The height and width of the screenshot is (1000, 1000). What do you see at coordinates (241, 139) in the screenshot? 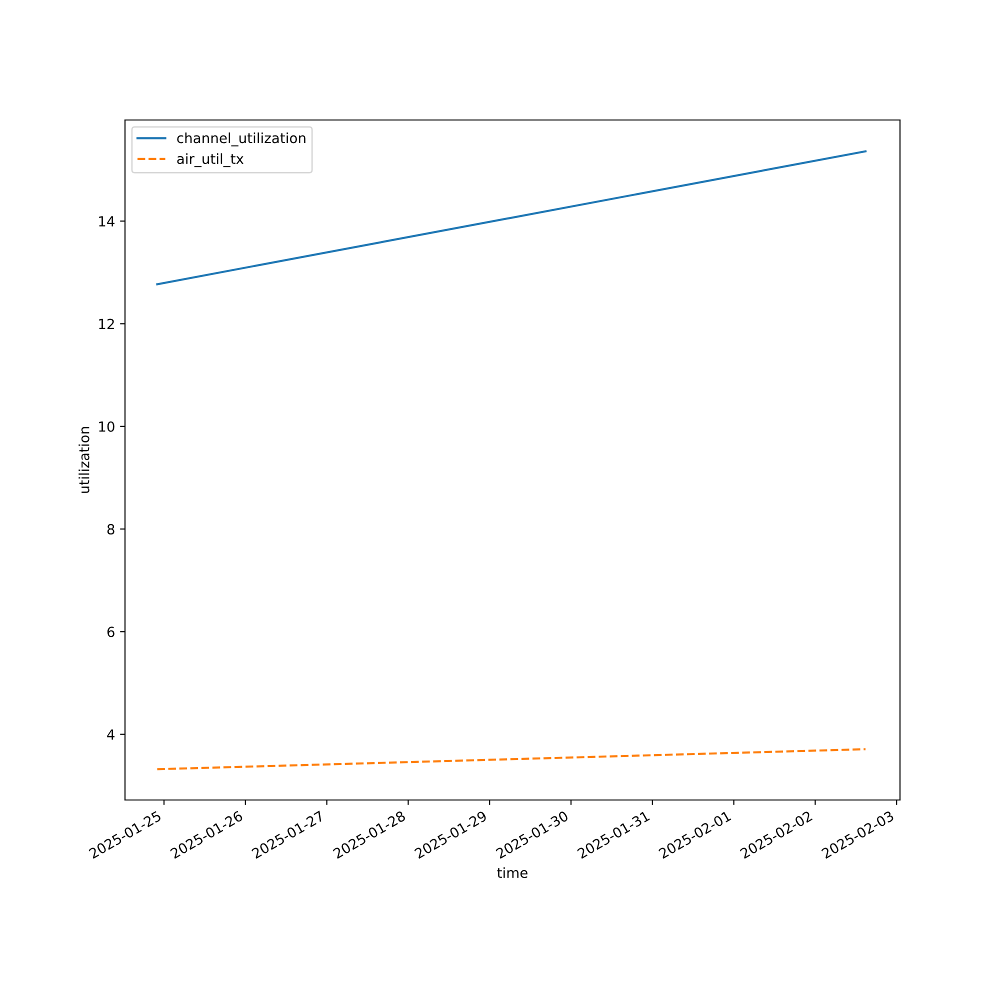
I see `legend-label: channel_utilization` at bounding box center [241, 139].